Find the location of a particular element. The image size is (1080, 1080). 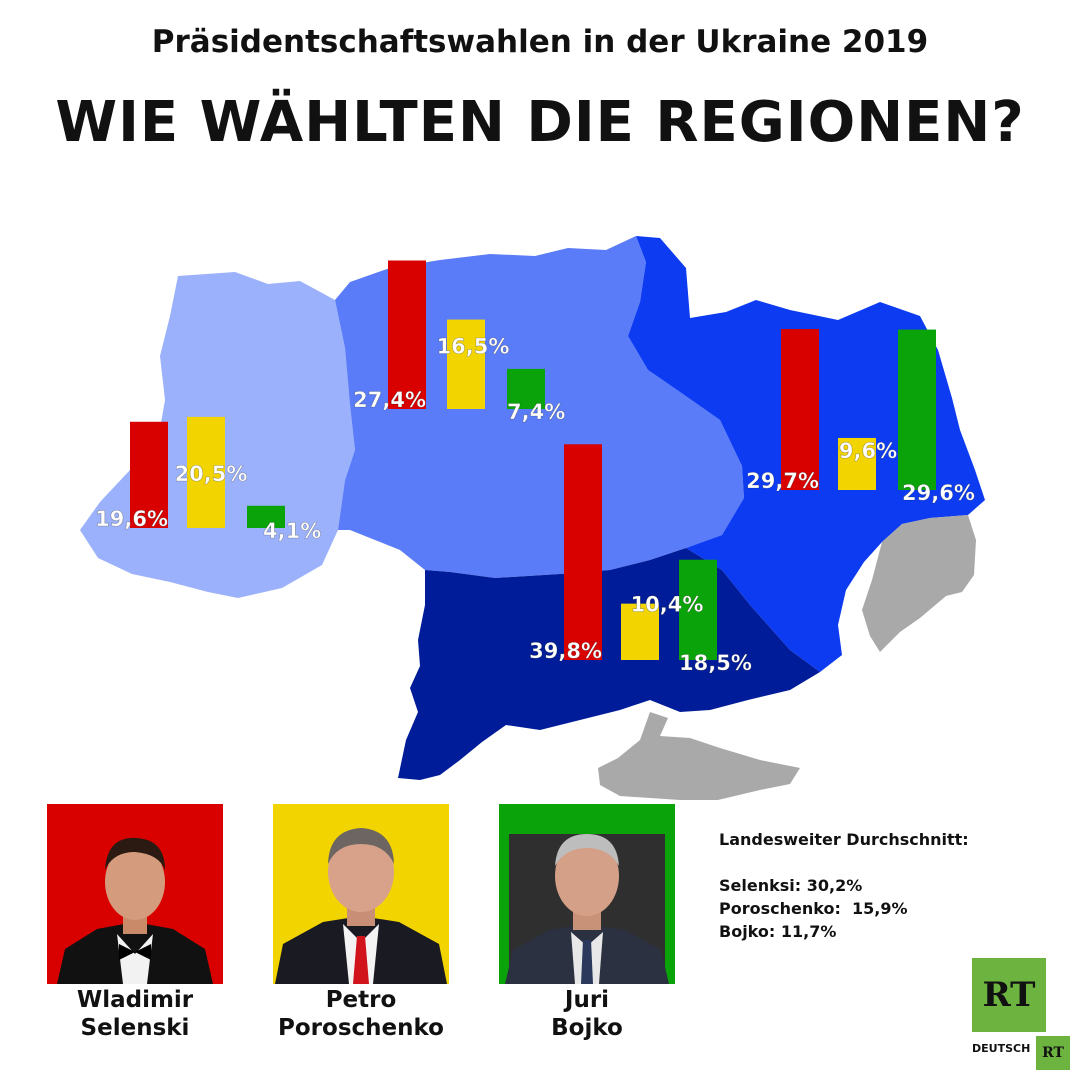

data-label-poroschenko-zentrum: 16,5% is located at coordinates (473, 347).